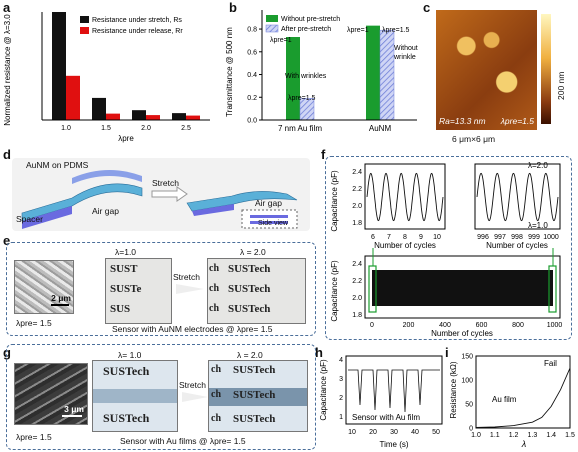 This screenshot has width=578, height=452. What do you see at coordinates (126, 371) in the screenshot?
I see `sustech-g-1: SUSTech` at bounding box center [126, 371].